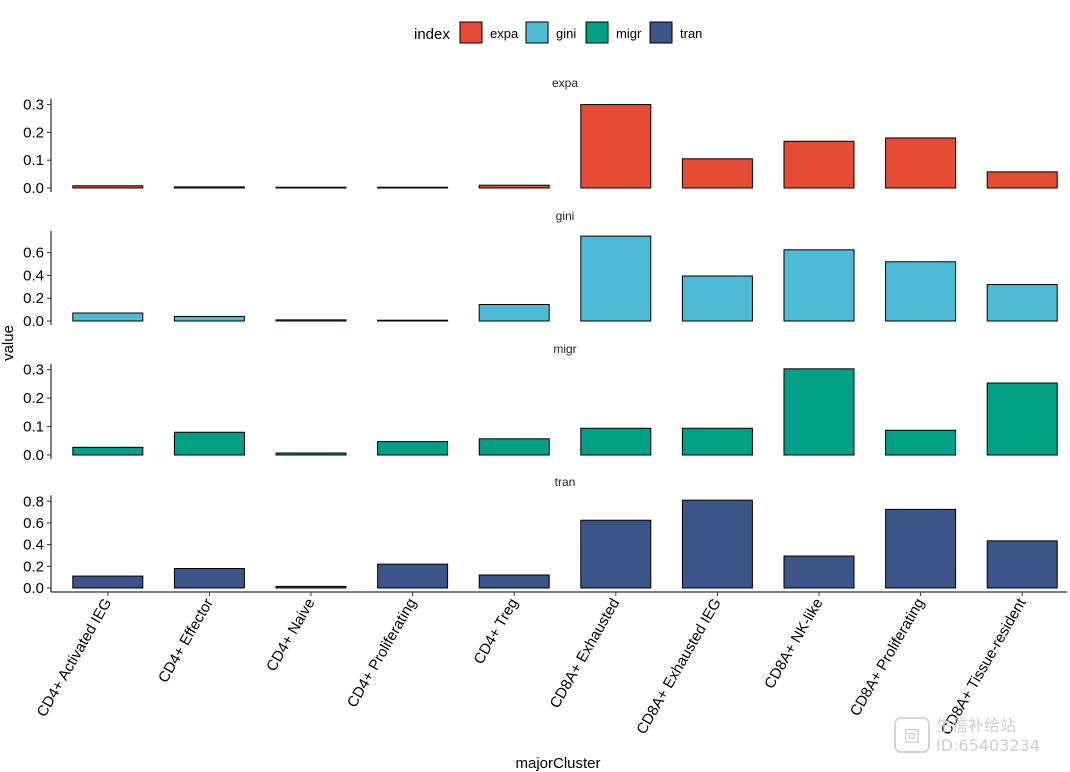 This screenshot has width=1070, height=772. Describe the element at coordinates (495, 632) in the screenshot. I see `x-tick-label: CD4+ Treg` at that location.